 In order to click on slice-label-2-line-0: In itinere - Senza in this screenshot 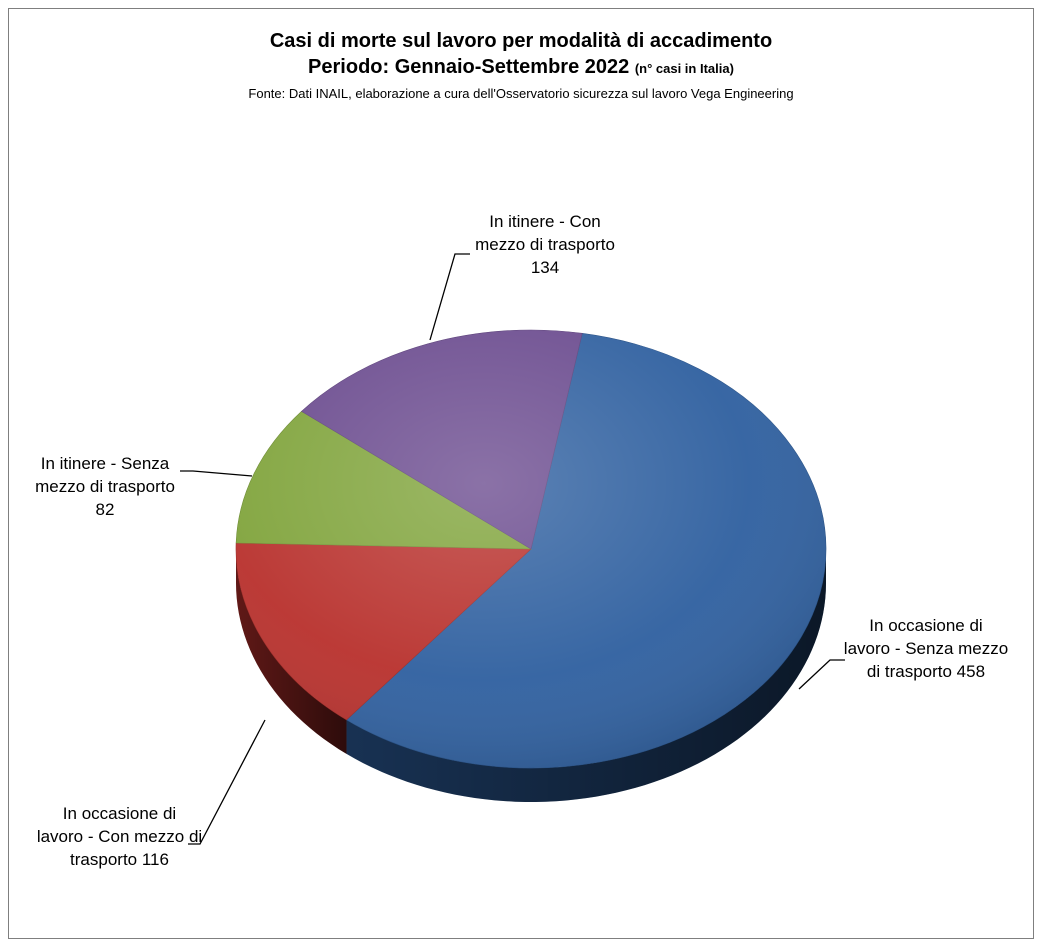, I will do `click(105, 463)`.